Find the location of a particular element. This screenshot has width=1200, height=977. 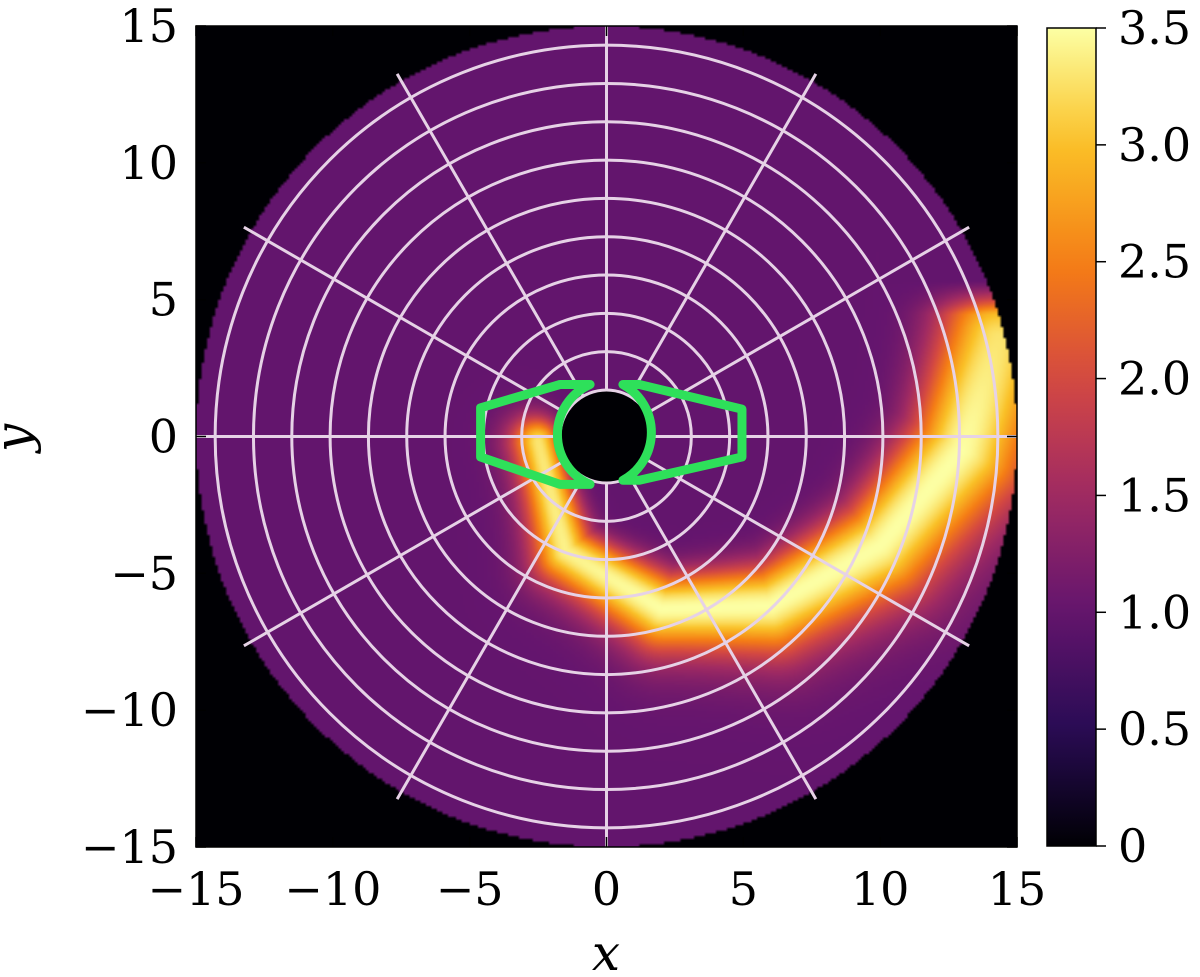

y-tick-label: 10 is located at coordinates (148, 163).